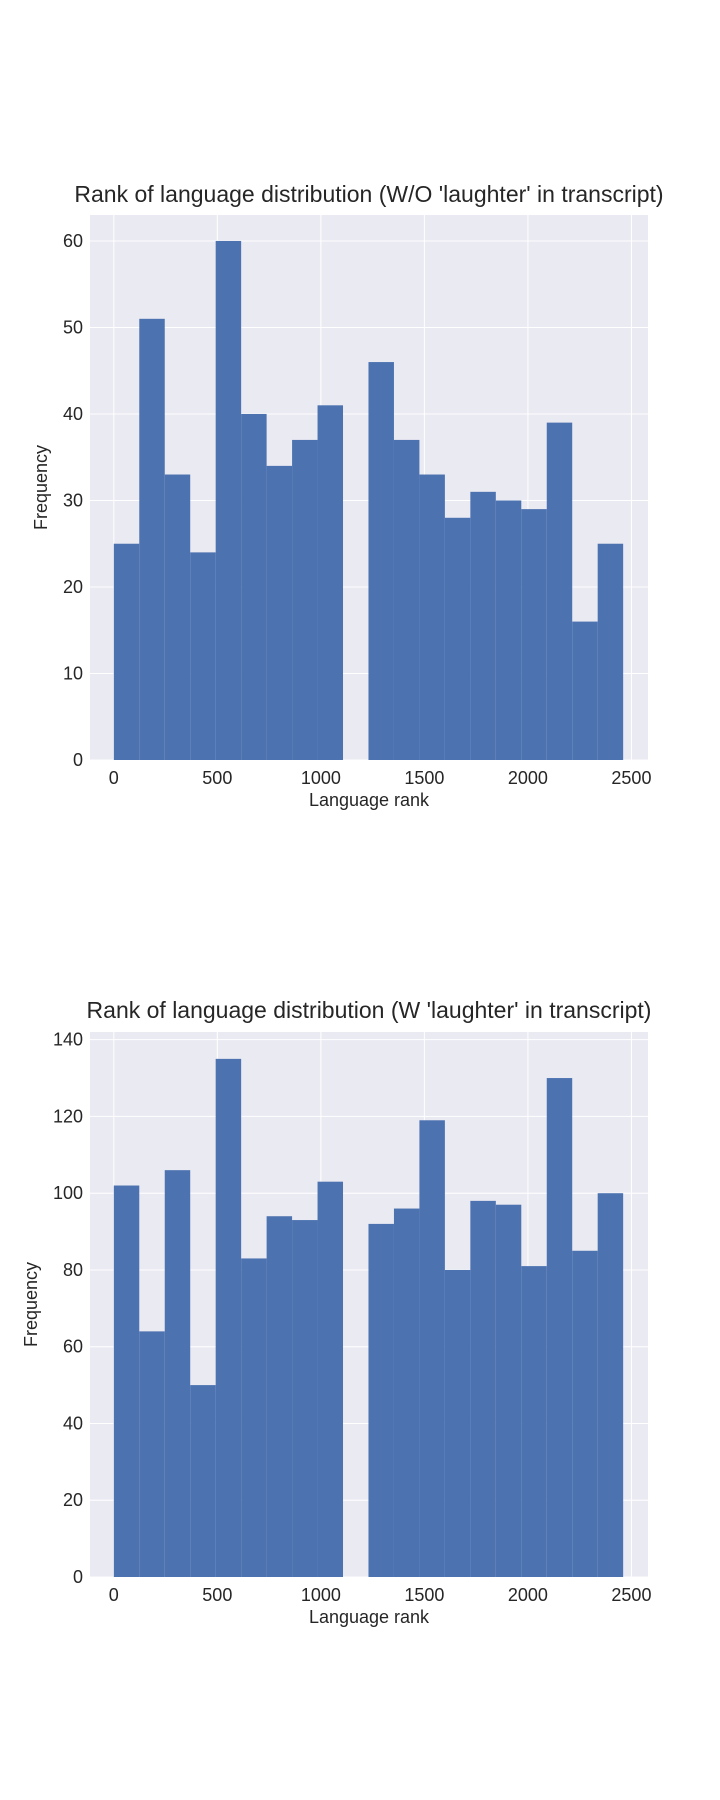 The image size is (720, 1800). I want to click on y-tick-label: 140, so click(68, 1040).